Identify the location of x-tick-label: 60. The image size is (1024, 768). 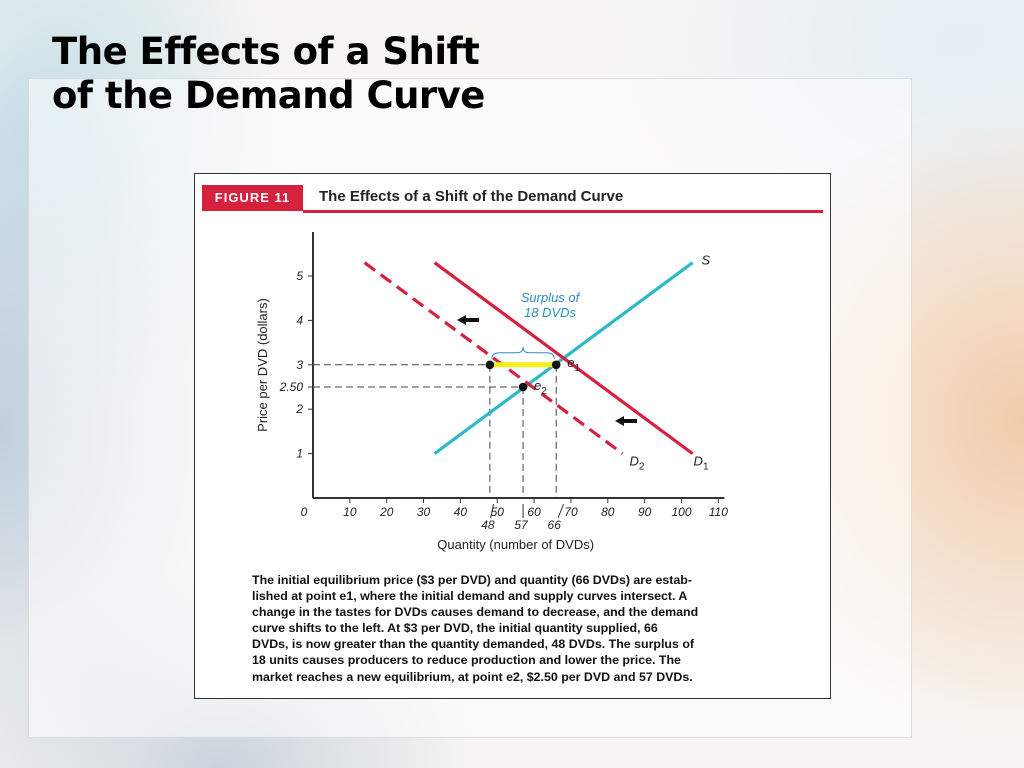
(534, 512).